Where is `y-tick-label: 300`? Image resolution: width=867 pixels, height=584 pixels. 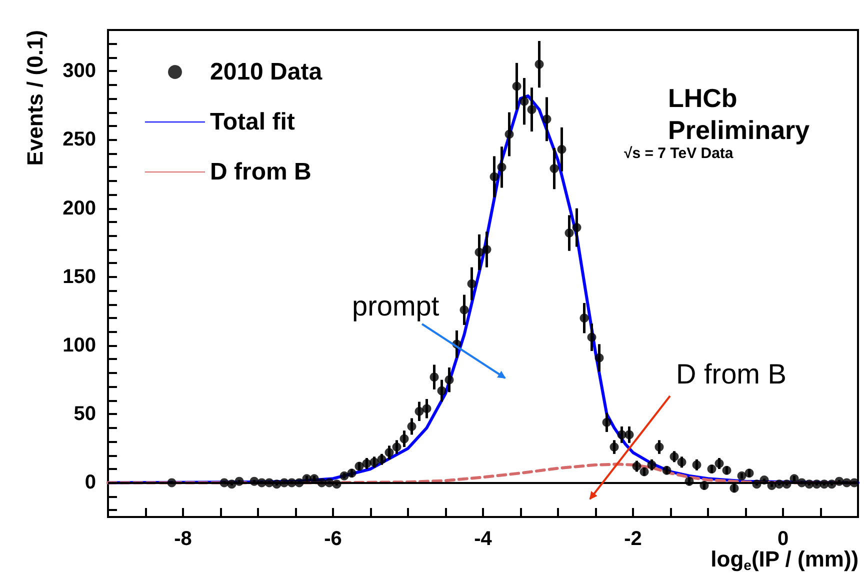
y-tick-label: 300 is located at coordinates (79, 71).